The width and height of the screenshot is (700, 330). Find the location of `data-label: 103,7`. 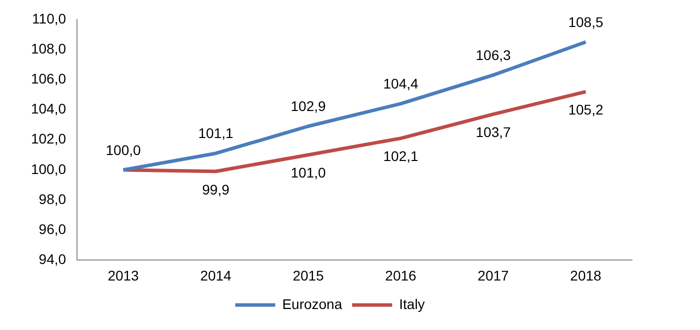

data-label: 103,7 is located at coordinates (493, 132).